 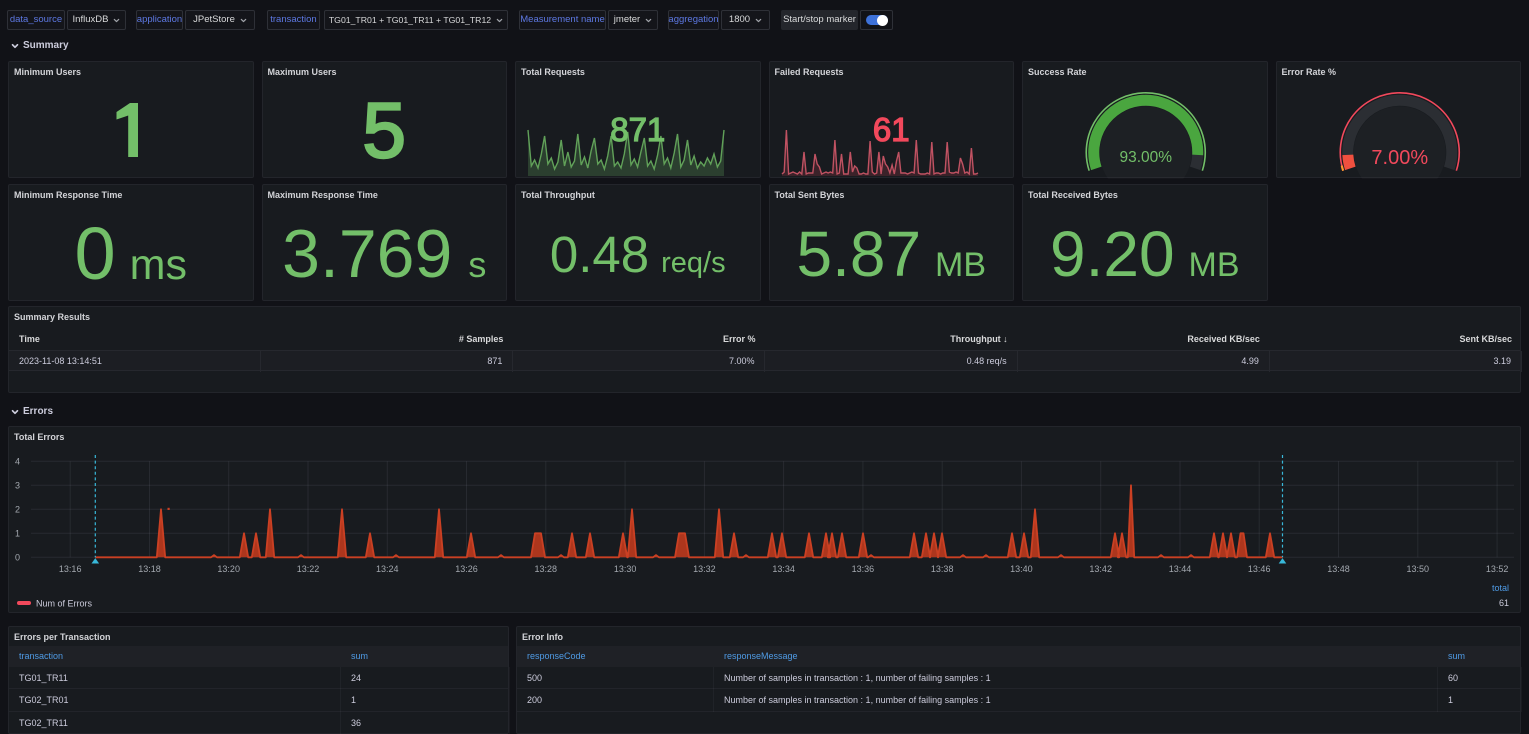 I want to click on svg-text: 3, so click(x=17, y=485).